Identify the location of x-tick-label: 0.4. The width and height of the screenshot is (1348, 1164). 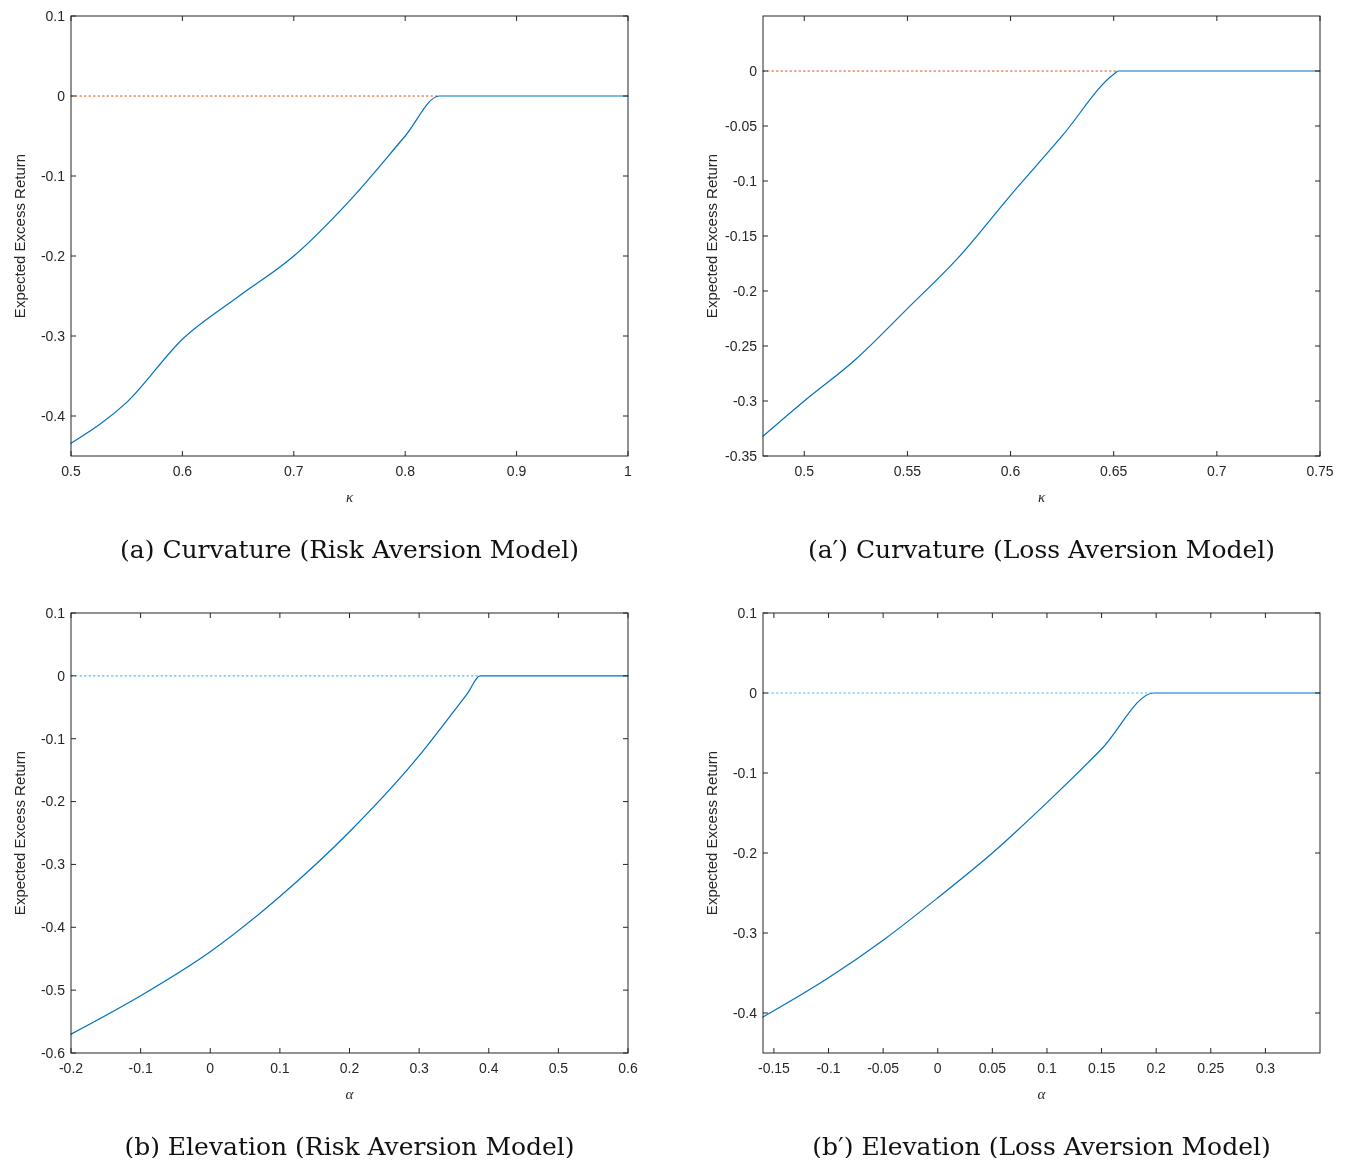
(489, 1068).